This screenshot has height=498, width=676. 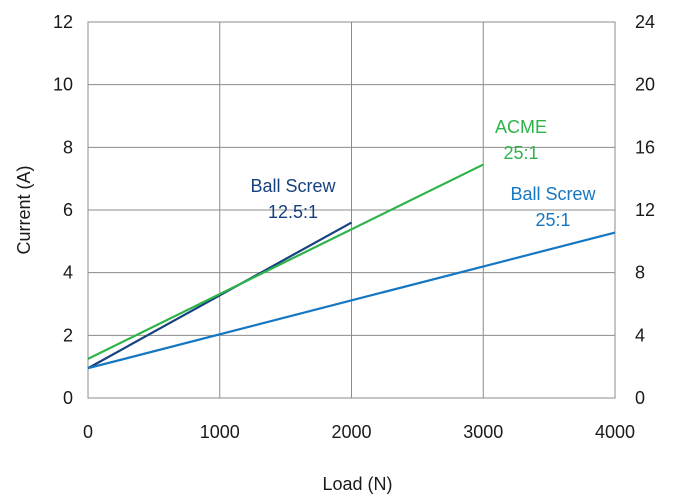 What do you see at coordinates (68, 273) in the screenshot?
I see `y-tick-label: 4` at bounding box center [68, 273].